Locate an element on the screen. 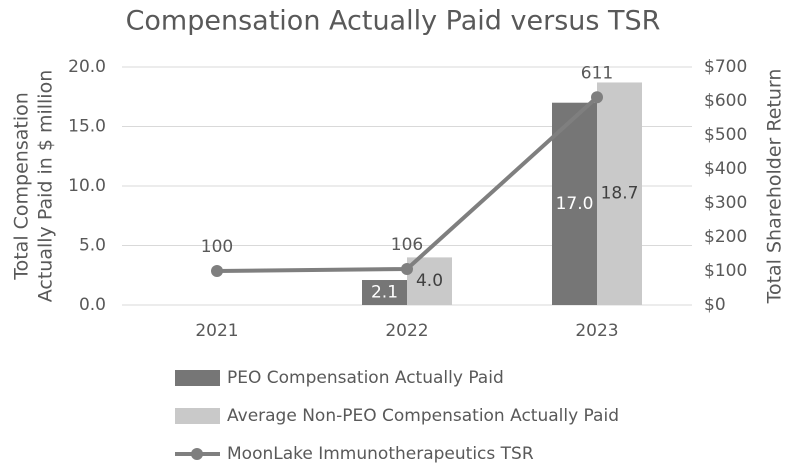  bar-value-label: 2.1 is located at coordinates (384, 293).